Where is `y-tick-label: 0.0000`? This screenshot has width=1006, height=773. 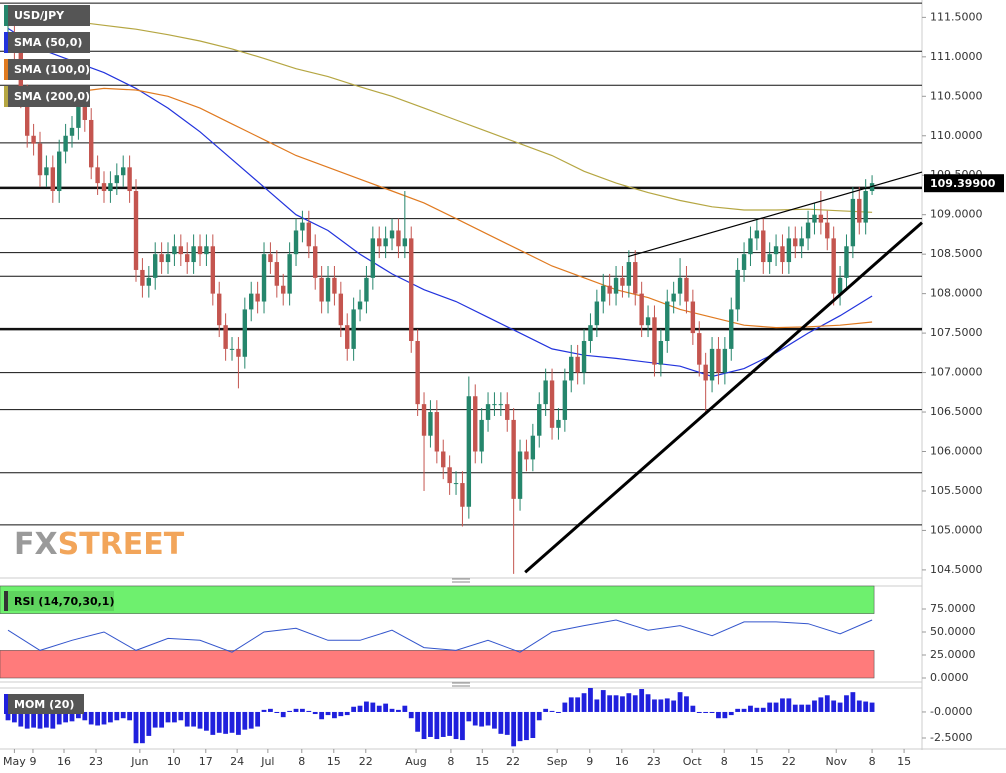
y-tick-label: 0.0000 is located at coordinates (949, 677).